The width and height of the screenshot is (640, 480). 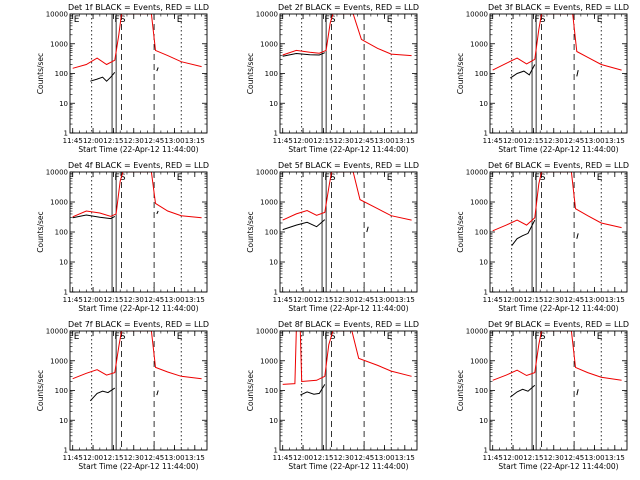 What do you see at coordinates (558, 7) in the screenshot?
I see `panel-title: Det 3f BLACK = Events, RED = LLD` at bounding box center [558, 7].